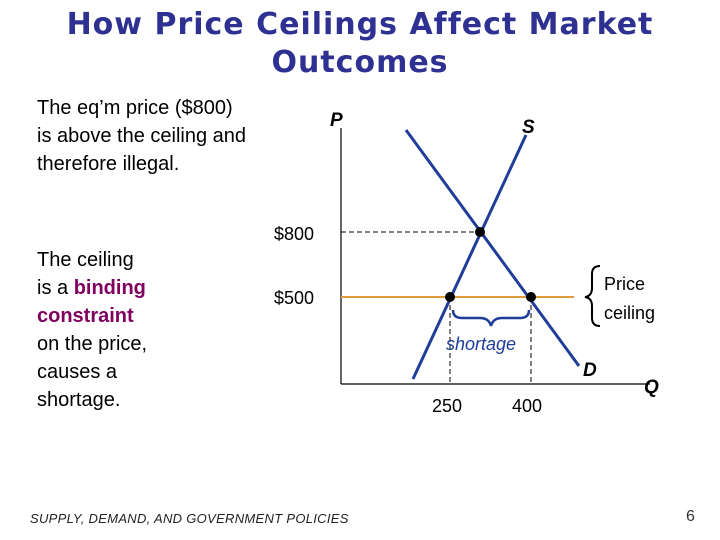 This screenshot has width=720, height=540. I want to click on ceiling-price-label: $500, so click(294, 298).